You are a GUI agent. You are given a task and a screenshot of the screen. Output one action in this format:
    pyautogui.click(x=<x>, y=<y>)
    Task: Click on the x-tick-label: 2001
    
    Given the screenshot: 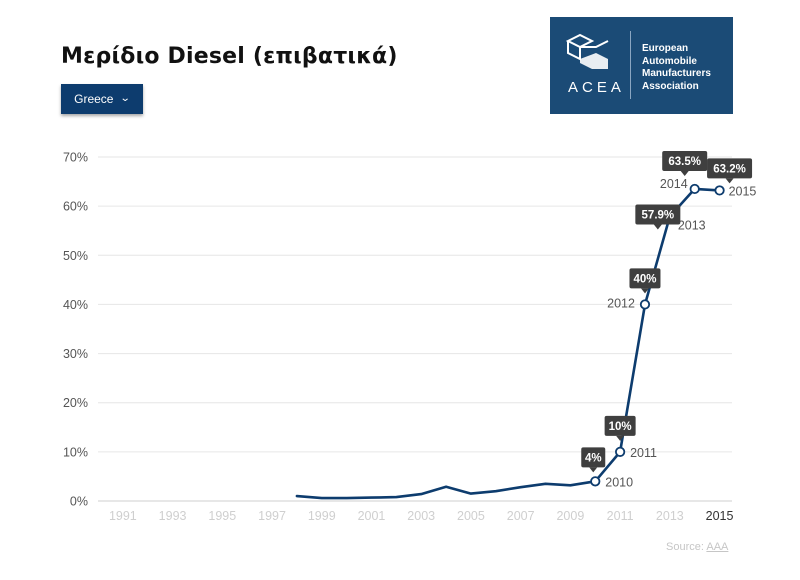 What is the action you would take?
    pyautogui.click(x=372, y=516)
    